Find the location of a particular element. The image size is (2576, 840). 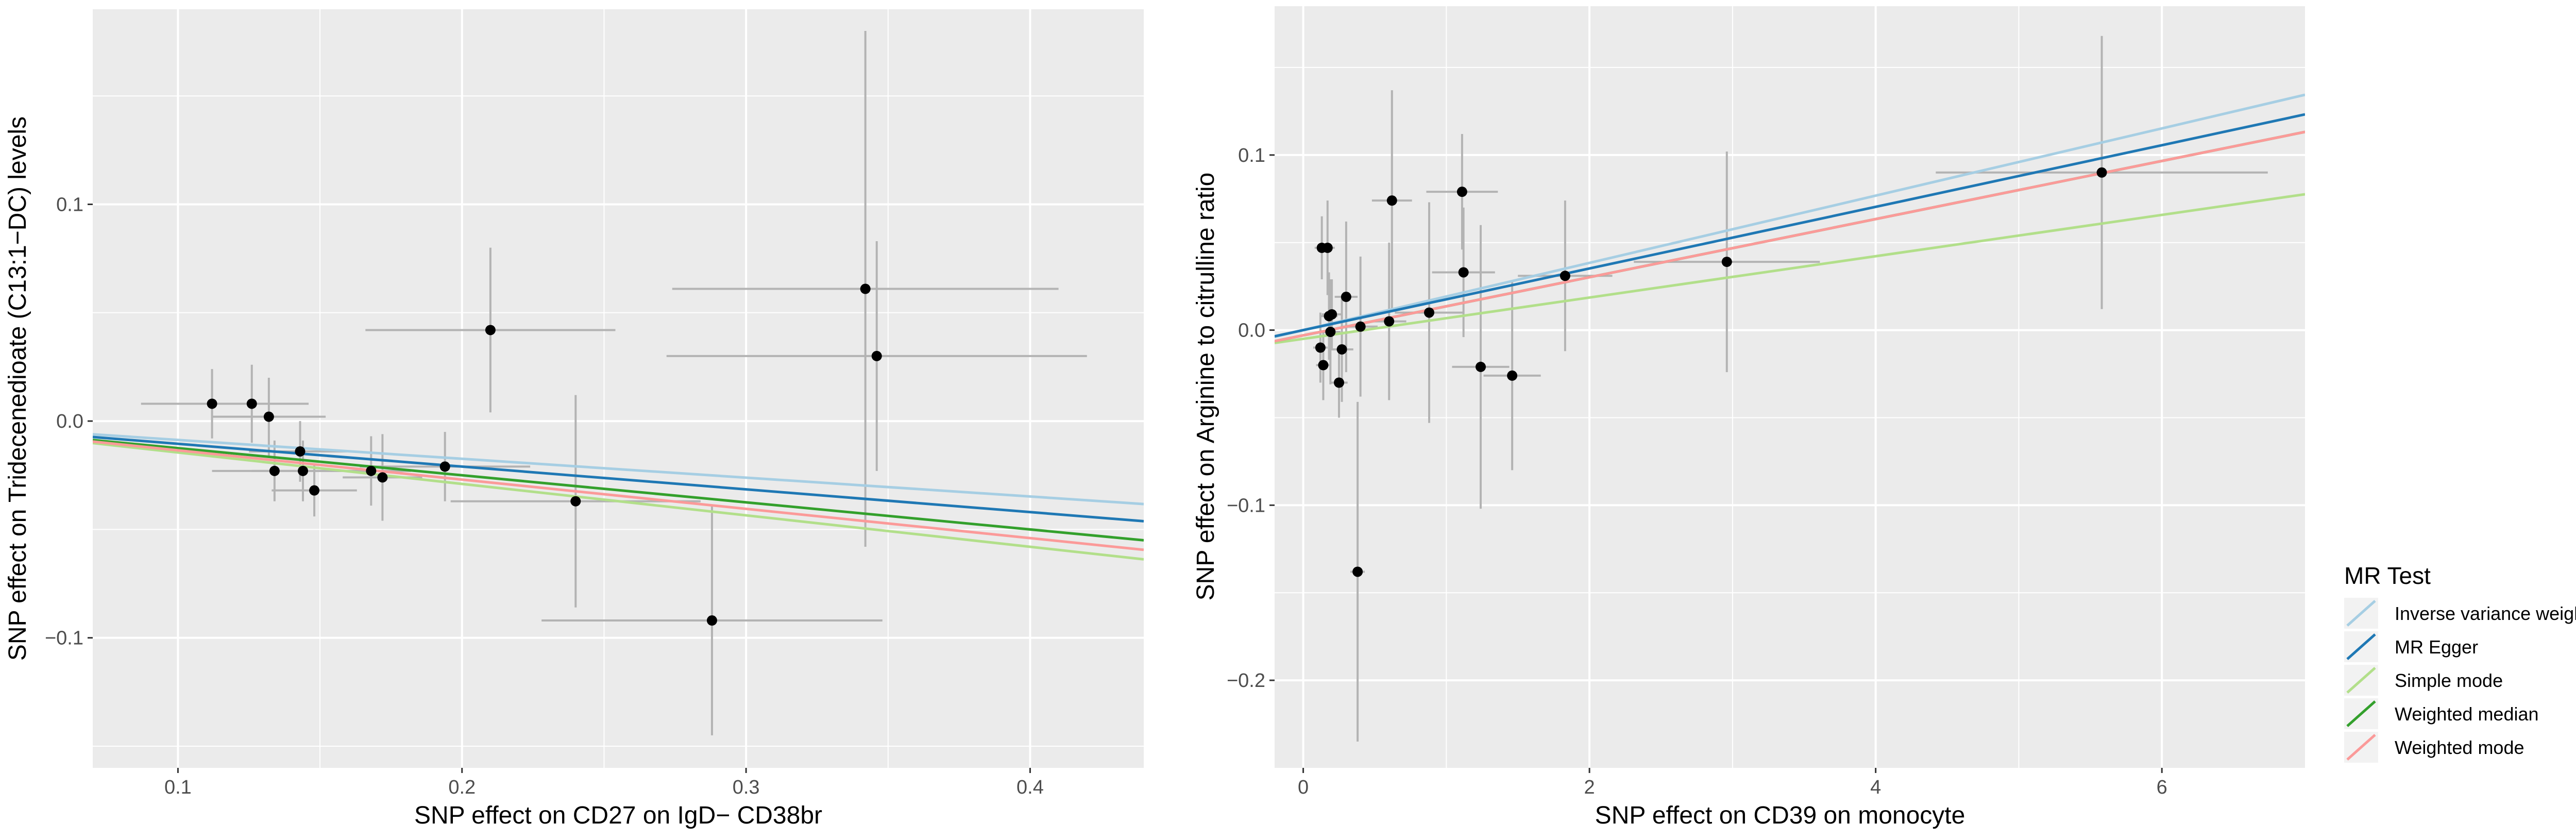

legend-item: Weighted median is located at coordinates (2441, 713).